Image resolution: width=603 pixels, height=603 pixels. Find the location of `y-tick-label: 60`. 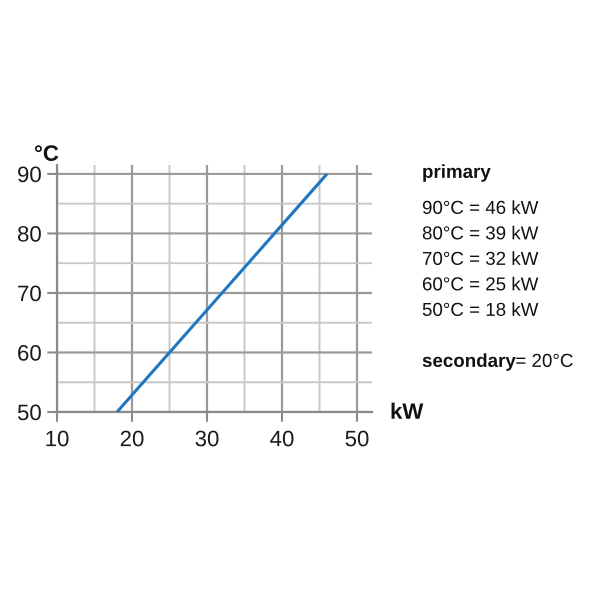

y-tick-label: 60 is located at coordinates (29, 353).